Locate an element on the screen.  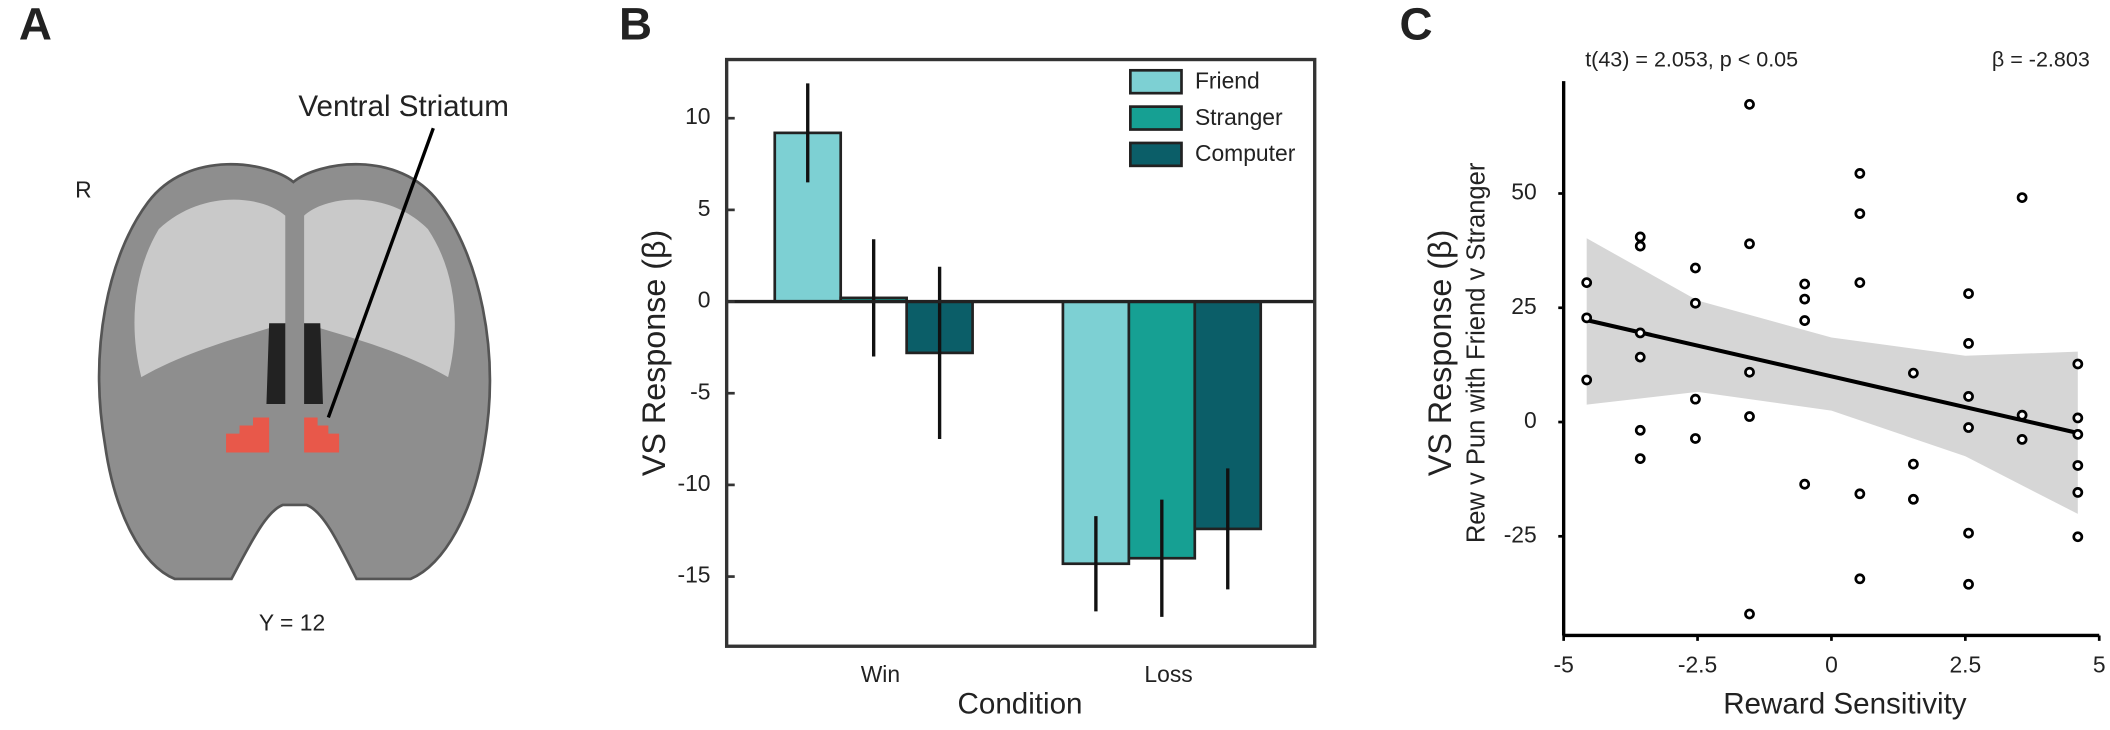
x-tick-label: -5 is located at coordinates (1563, 664).